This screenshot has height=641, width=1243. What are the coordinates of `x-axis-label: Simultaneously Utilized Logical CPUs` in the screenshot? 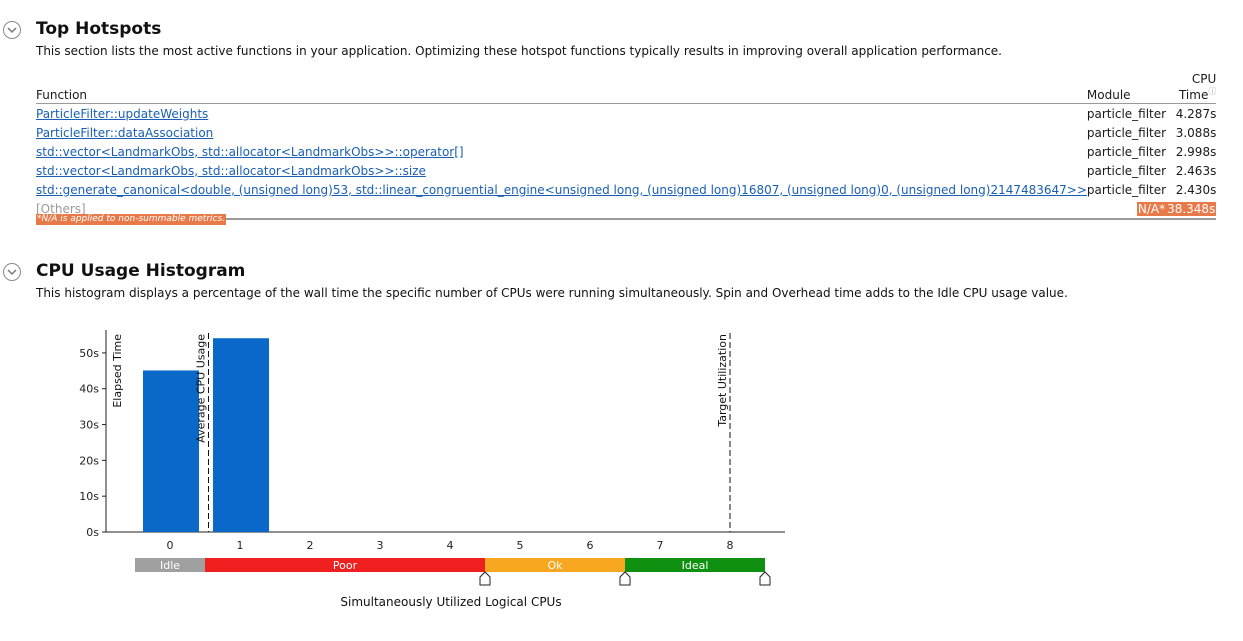 It's located at (450, 602).